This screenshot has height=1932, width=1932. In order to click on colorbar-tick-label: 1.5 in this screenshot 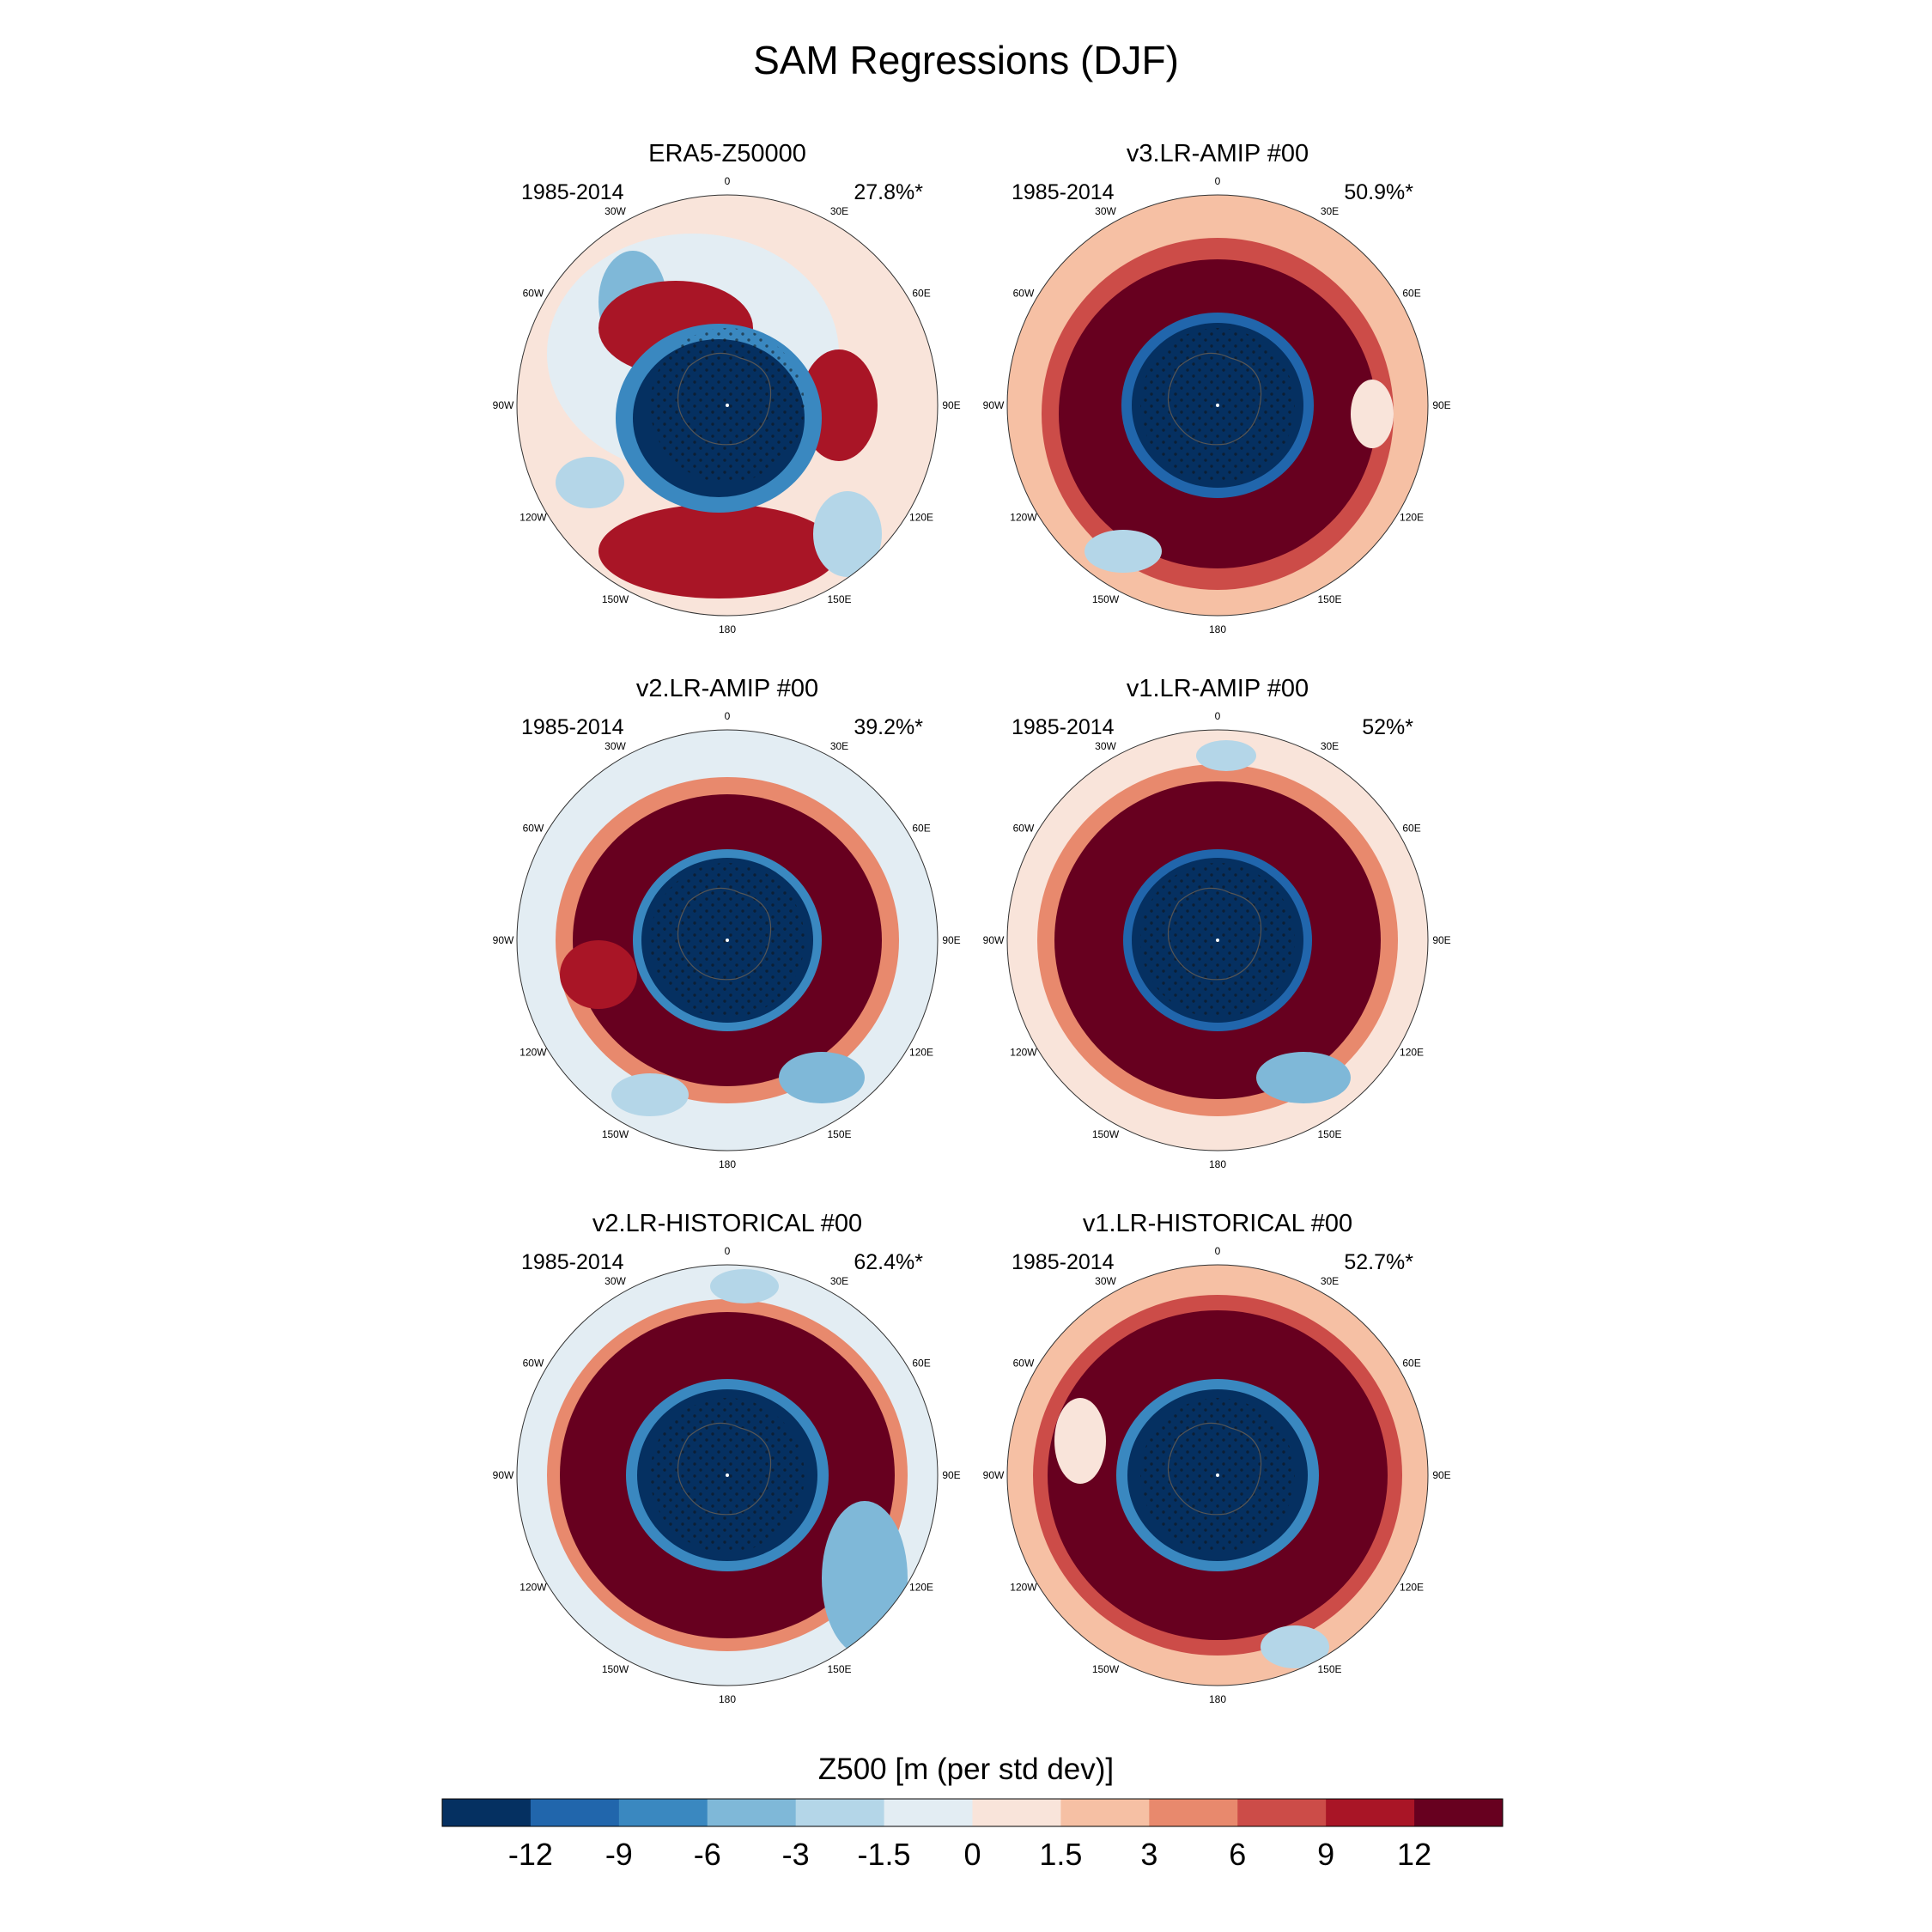, I will do `click(1060, 1855)`.